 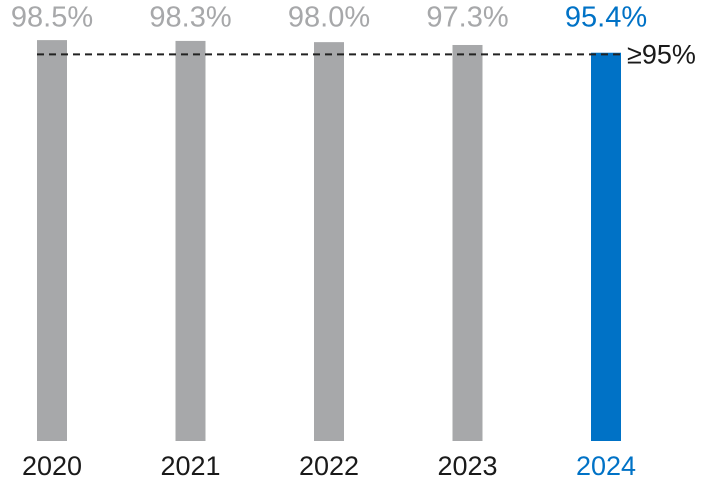 What do you see at coordinates (661, 54) in the screenshot?
I see `target-label: ≥95%` at bounding box center [661, 54].